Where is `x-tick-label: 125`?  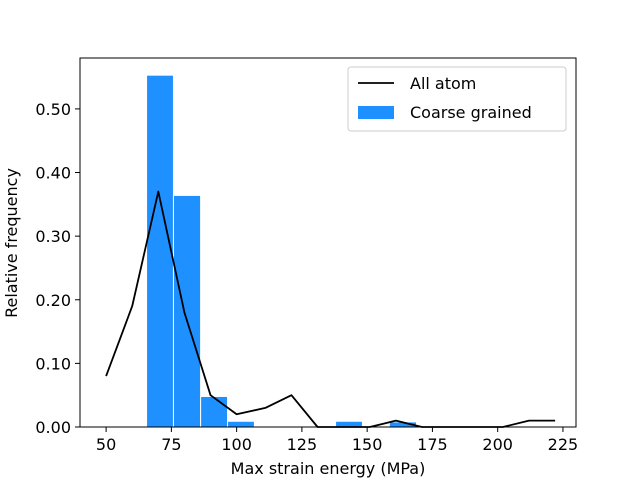 x-tick-label: 125 is located at coordinates (302, 444).